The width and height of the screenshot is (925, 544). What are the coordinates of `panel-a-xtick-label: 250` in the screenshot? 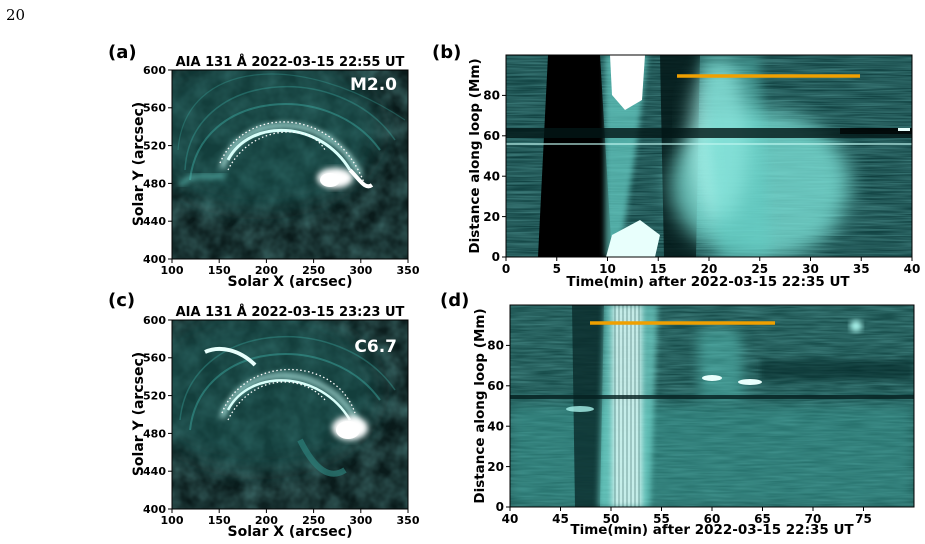 It's located at (313, 270).